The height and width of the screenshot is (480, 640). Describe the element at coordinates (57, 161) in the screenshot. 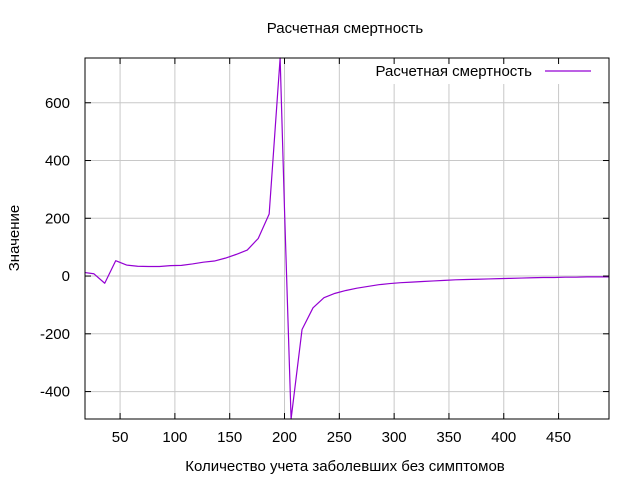

I see `y-tick-label: 400` at that location.